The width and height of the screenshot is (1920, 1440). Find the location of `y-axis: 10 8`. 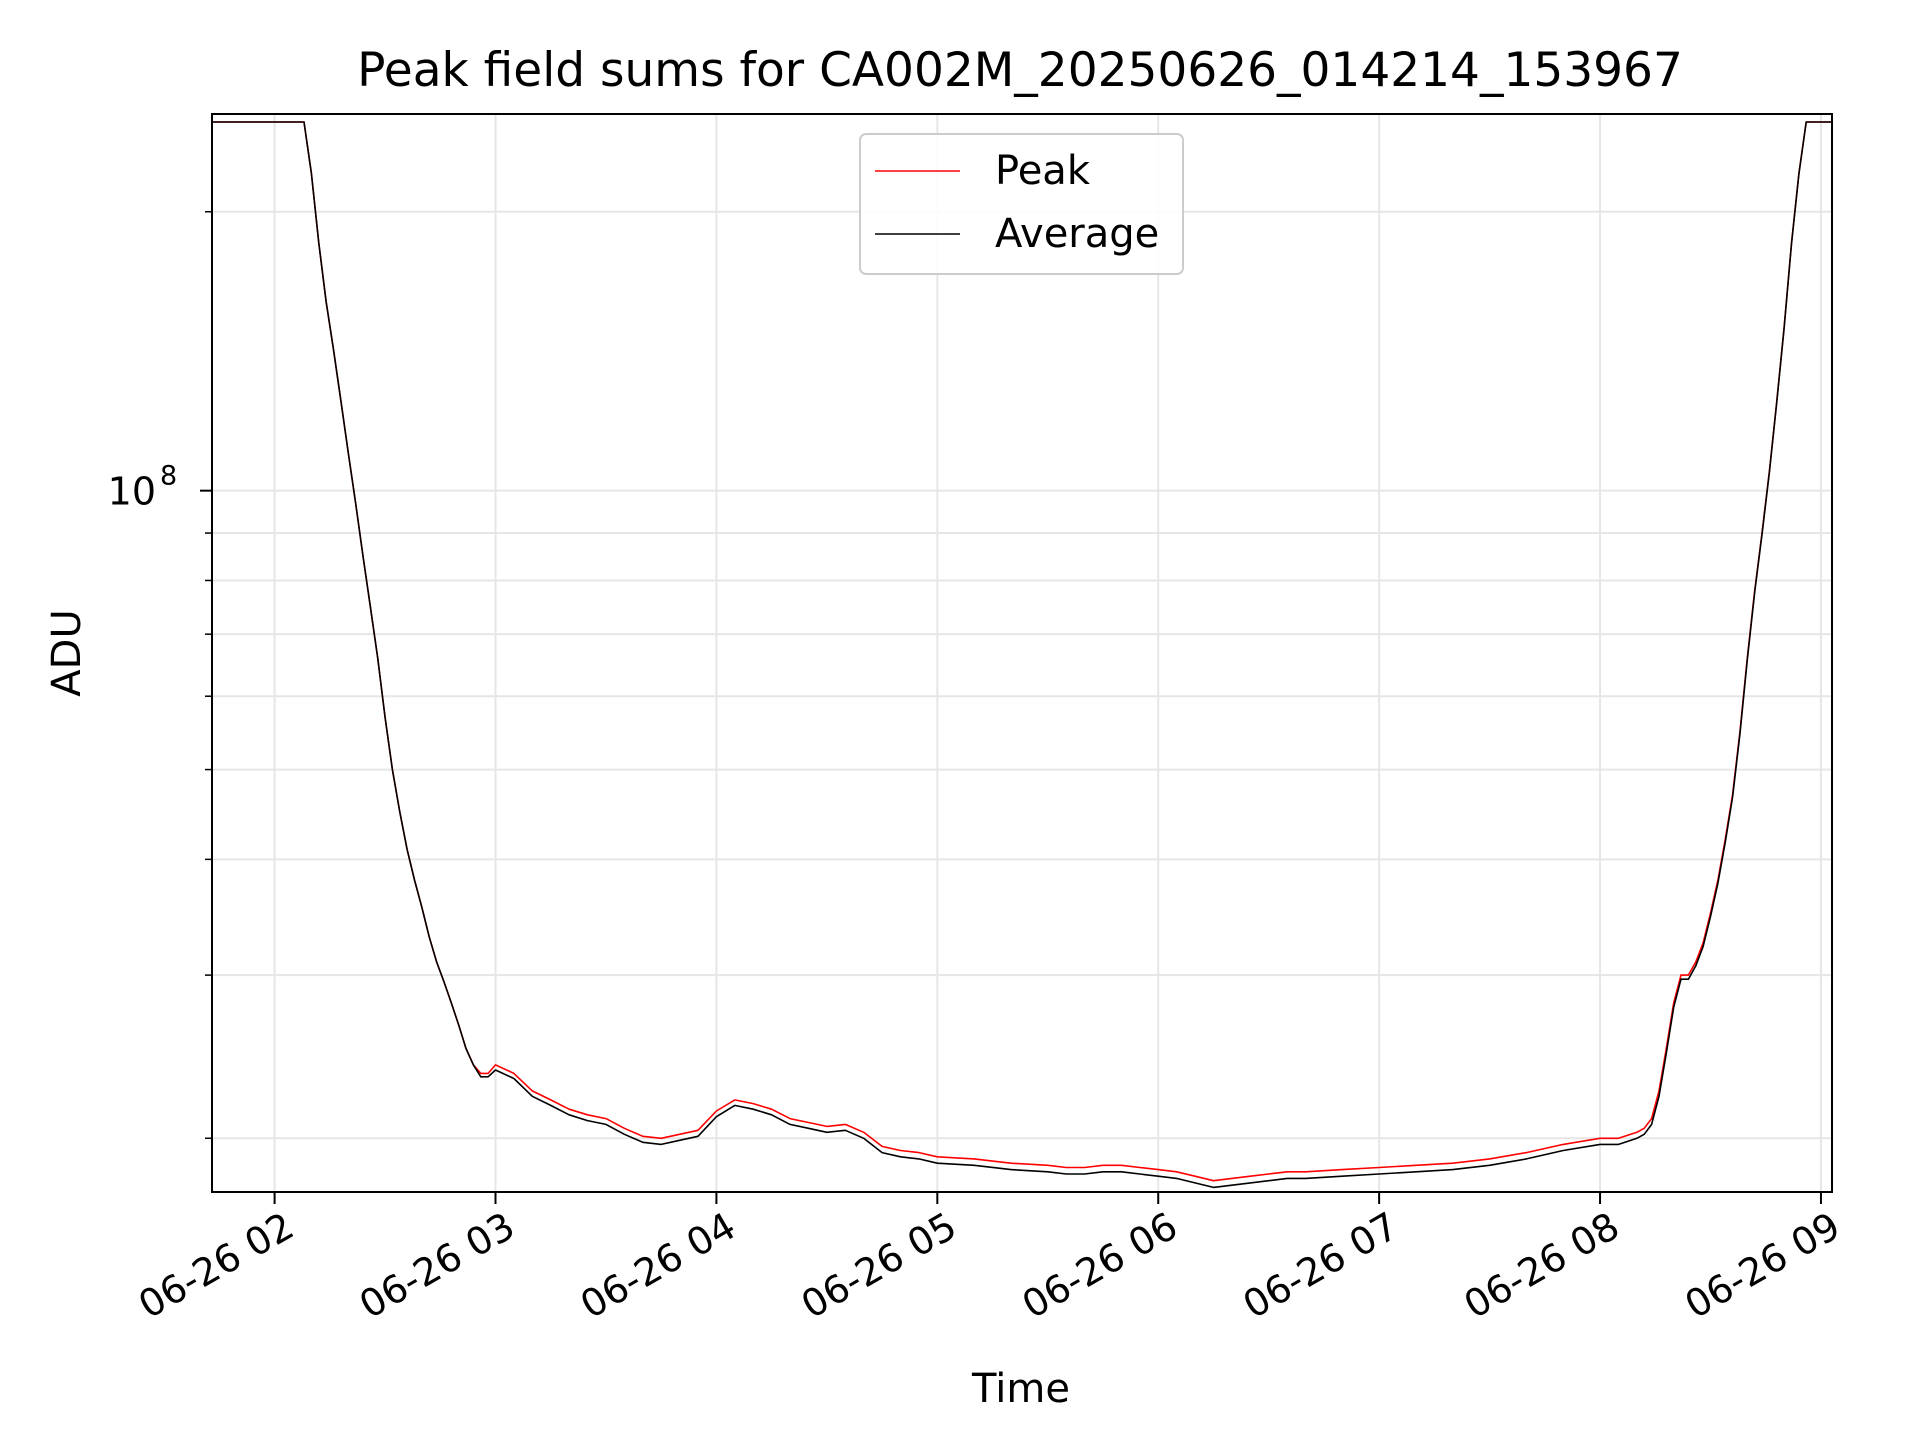

y-axis: 10 8 is located at coordinates (160, 675).